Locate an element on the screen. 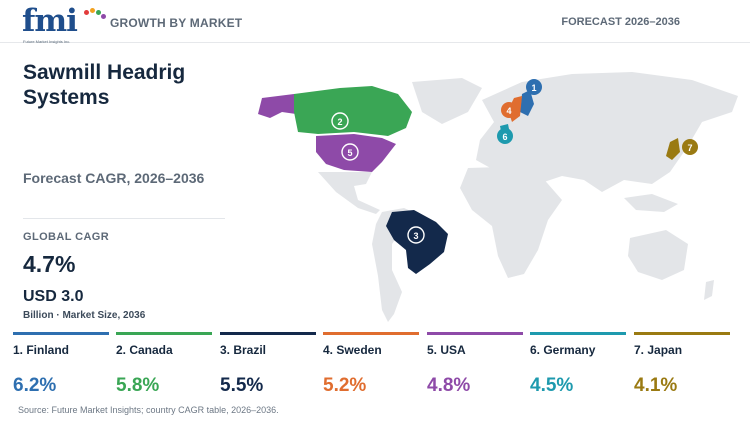  australia-shape is located at coordinates (658, 255).